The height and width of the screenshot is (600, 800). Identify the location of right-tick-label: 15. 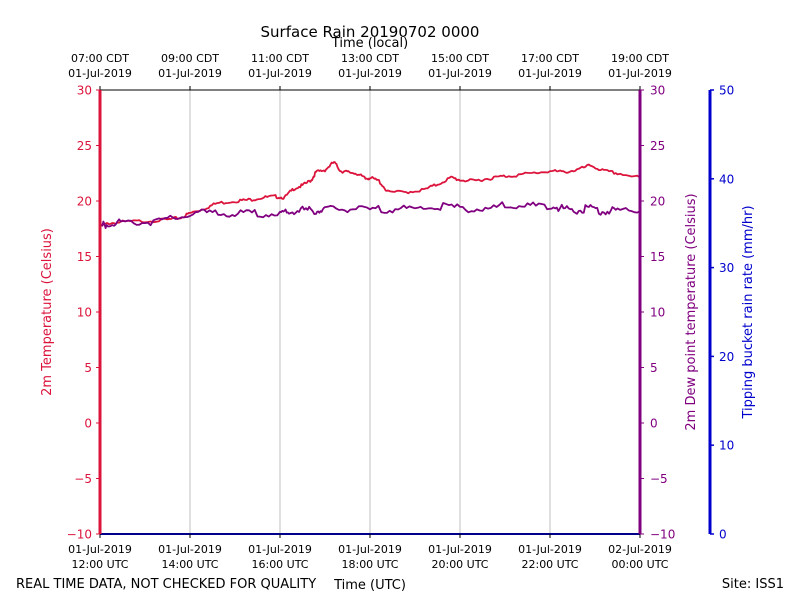
(657, 257).